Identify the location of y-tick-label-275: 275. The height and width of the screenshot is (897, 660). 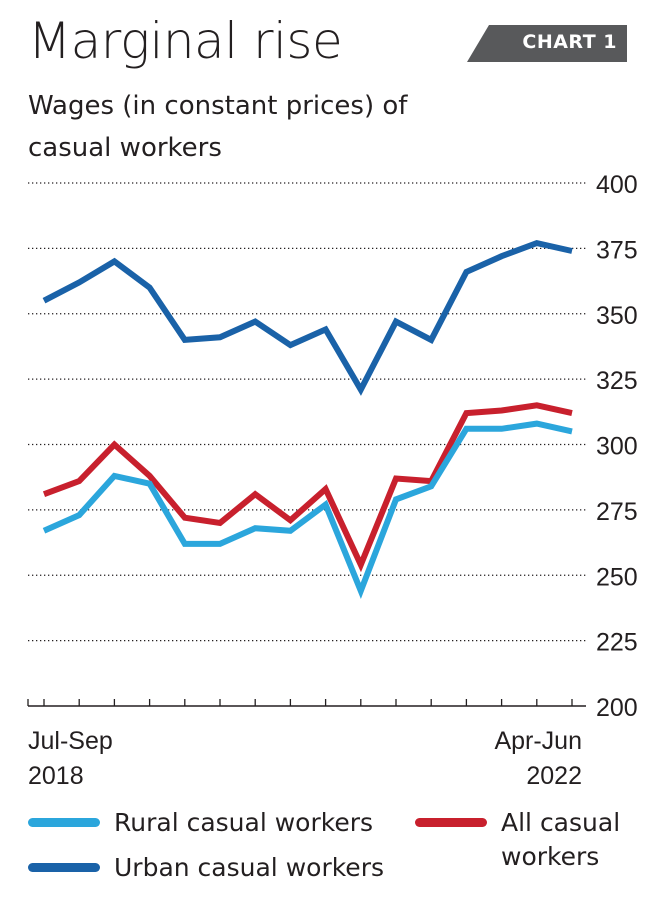
(617, 512).